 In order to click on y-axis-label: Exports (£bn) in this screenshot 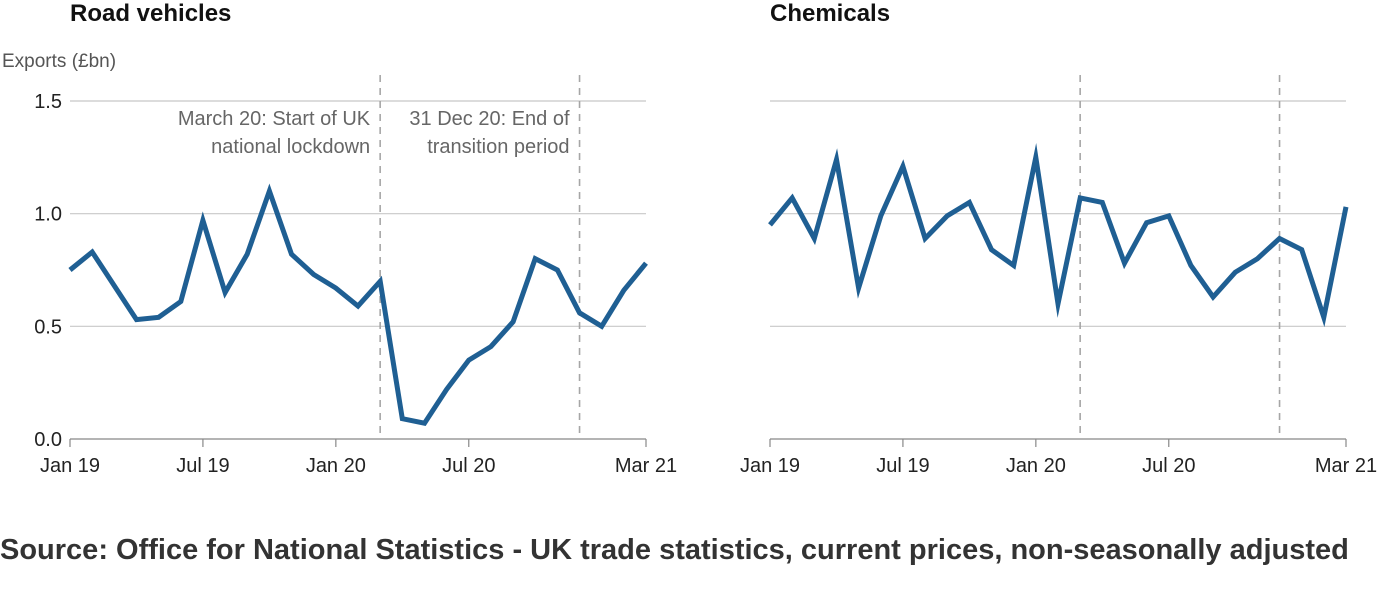, I will do `click(59, 61)`.